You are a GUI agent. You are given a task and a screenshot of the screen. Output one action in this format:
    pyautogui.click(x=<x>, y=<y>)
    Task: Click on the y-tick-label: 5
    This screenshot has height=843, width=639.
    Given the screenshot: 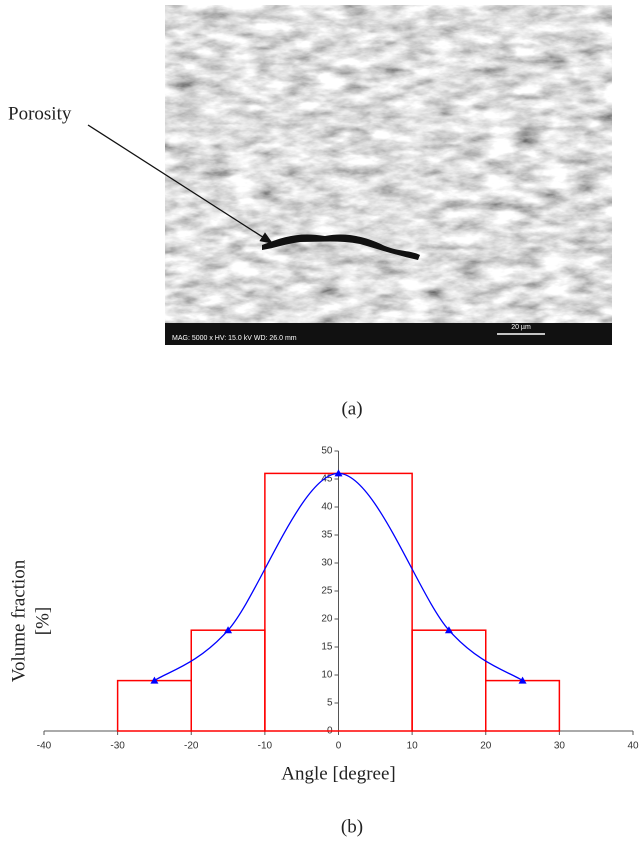 What is the action you would take?
    pyautogui.click(x=330, y=703)
    